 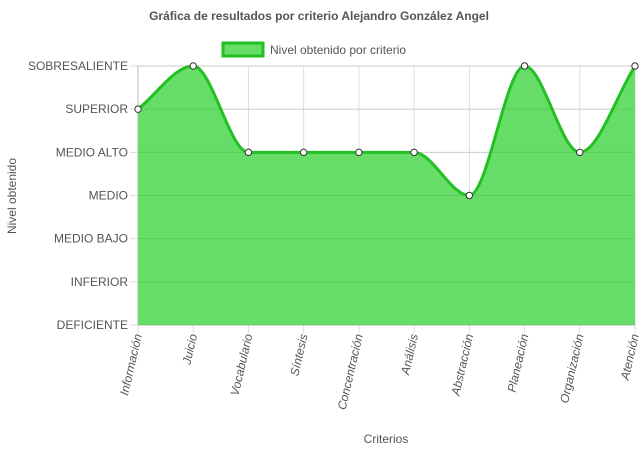 What do you see at coordinates (572, 368) in the screenshot?
I see `x-tick-label: Organización` at bounding box center [572, 368].